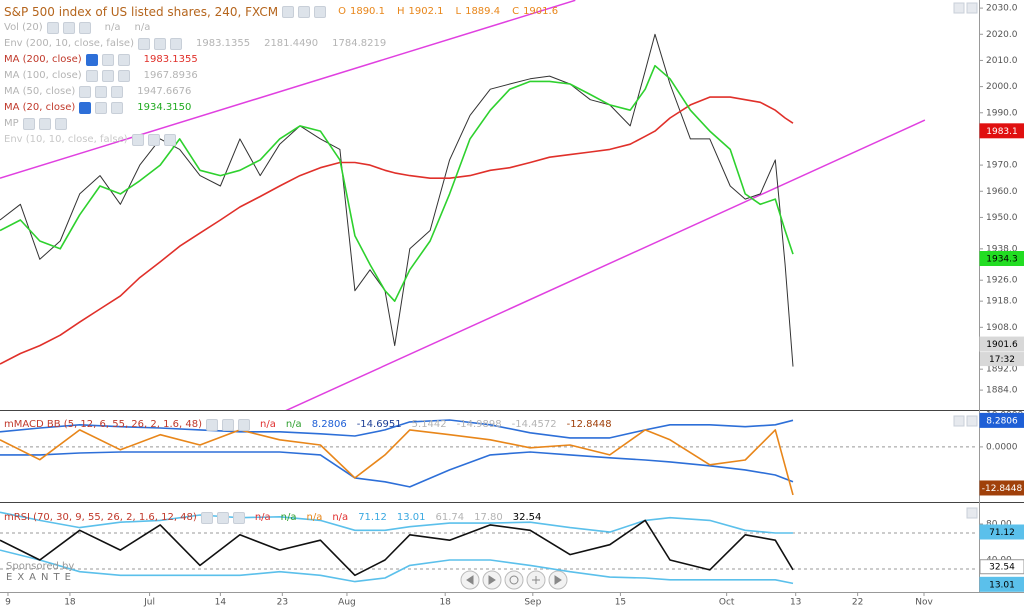 This screenshot has width=1024, height=614. What do you see at coordinates (429, 424) in the screenshot?
I see `indicator-readout: 5.1442` at bounding box center [429, 424].